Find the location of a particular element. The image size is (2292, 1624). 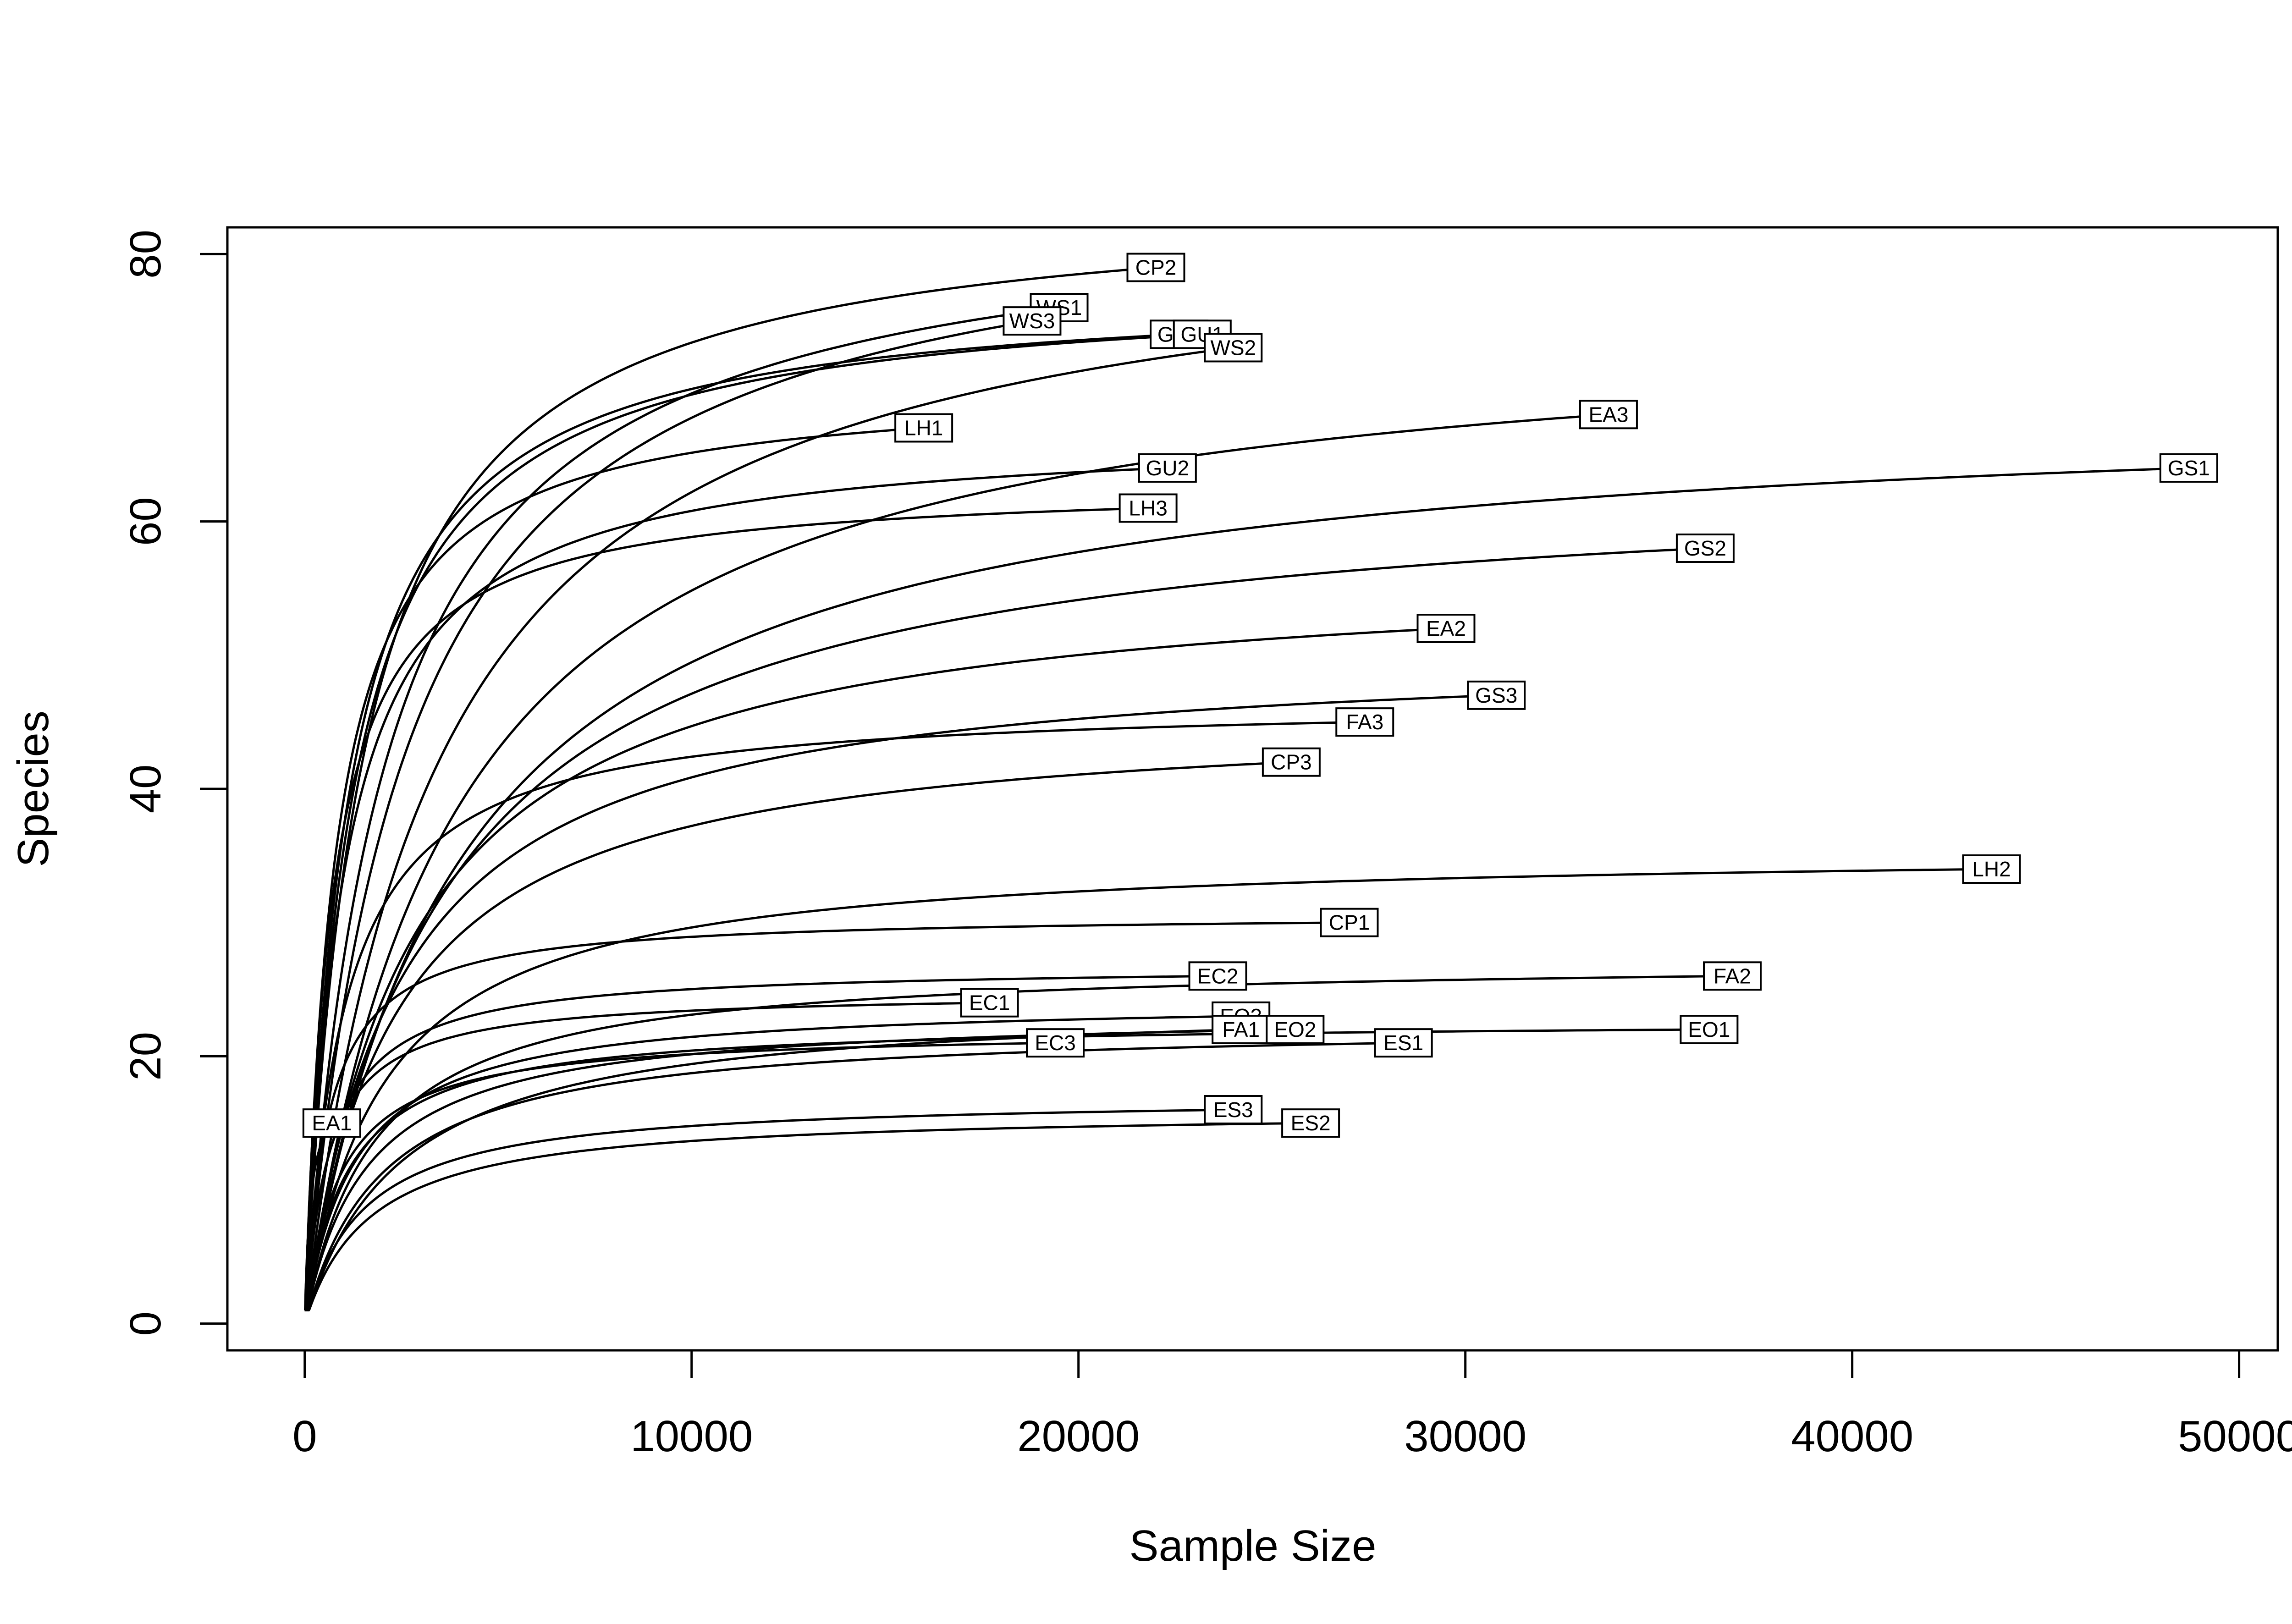

label-box-gs3 is located at coordinates (1496, 695).